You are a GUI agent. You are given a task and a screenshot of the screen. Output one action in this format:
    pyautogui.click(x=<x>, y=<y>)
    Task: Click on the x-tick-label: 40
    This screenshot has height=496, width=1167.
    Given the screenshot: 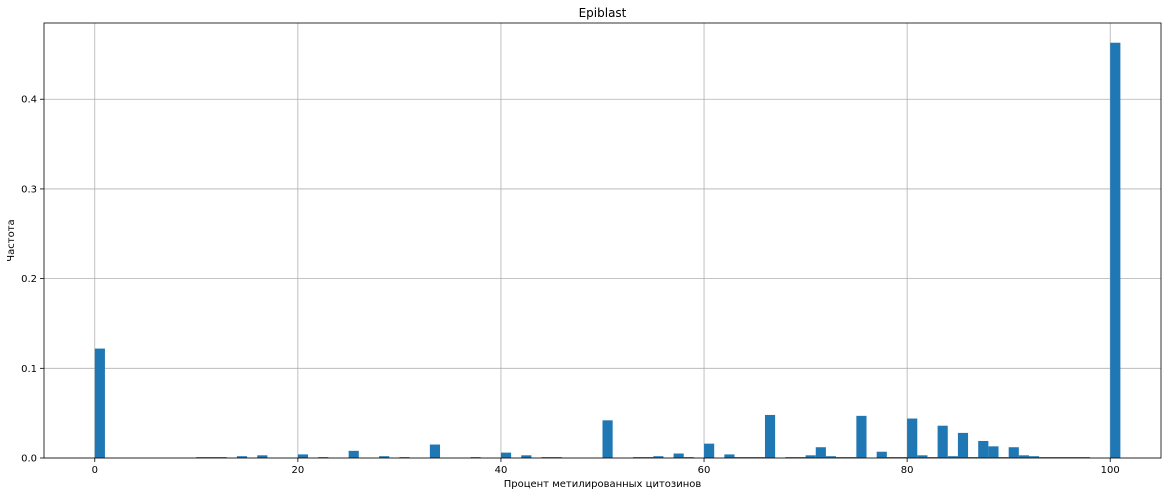 What is the action you would take?
    pyautogui.click(x=501, y=470)
    